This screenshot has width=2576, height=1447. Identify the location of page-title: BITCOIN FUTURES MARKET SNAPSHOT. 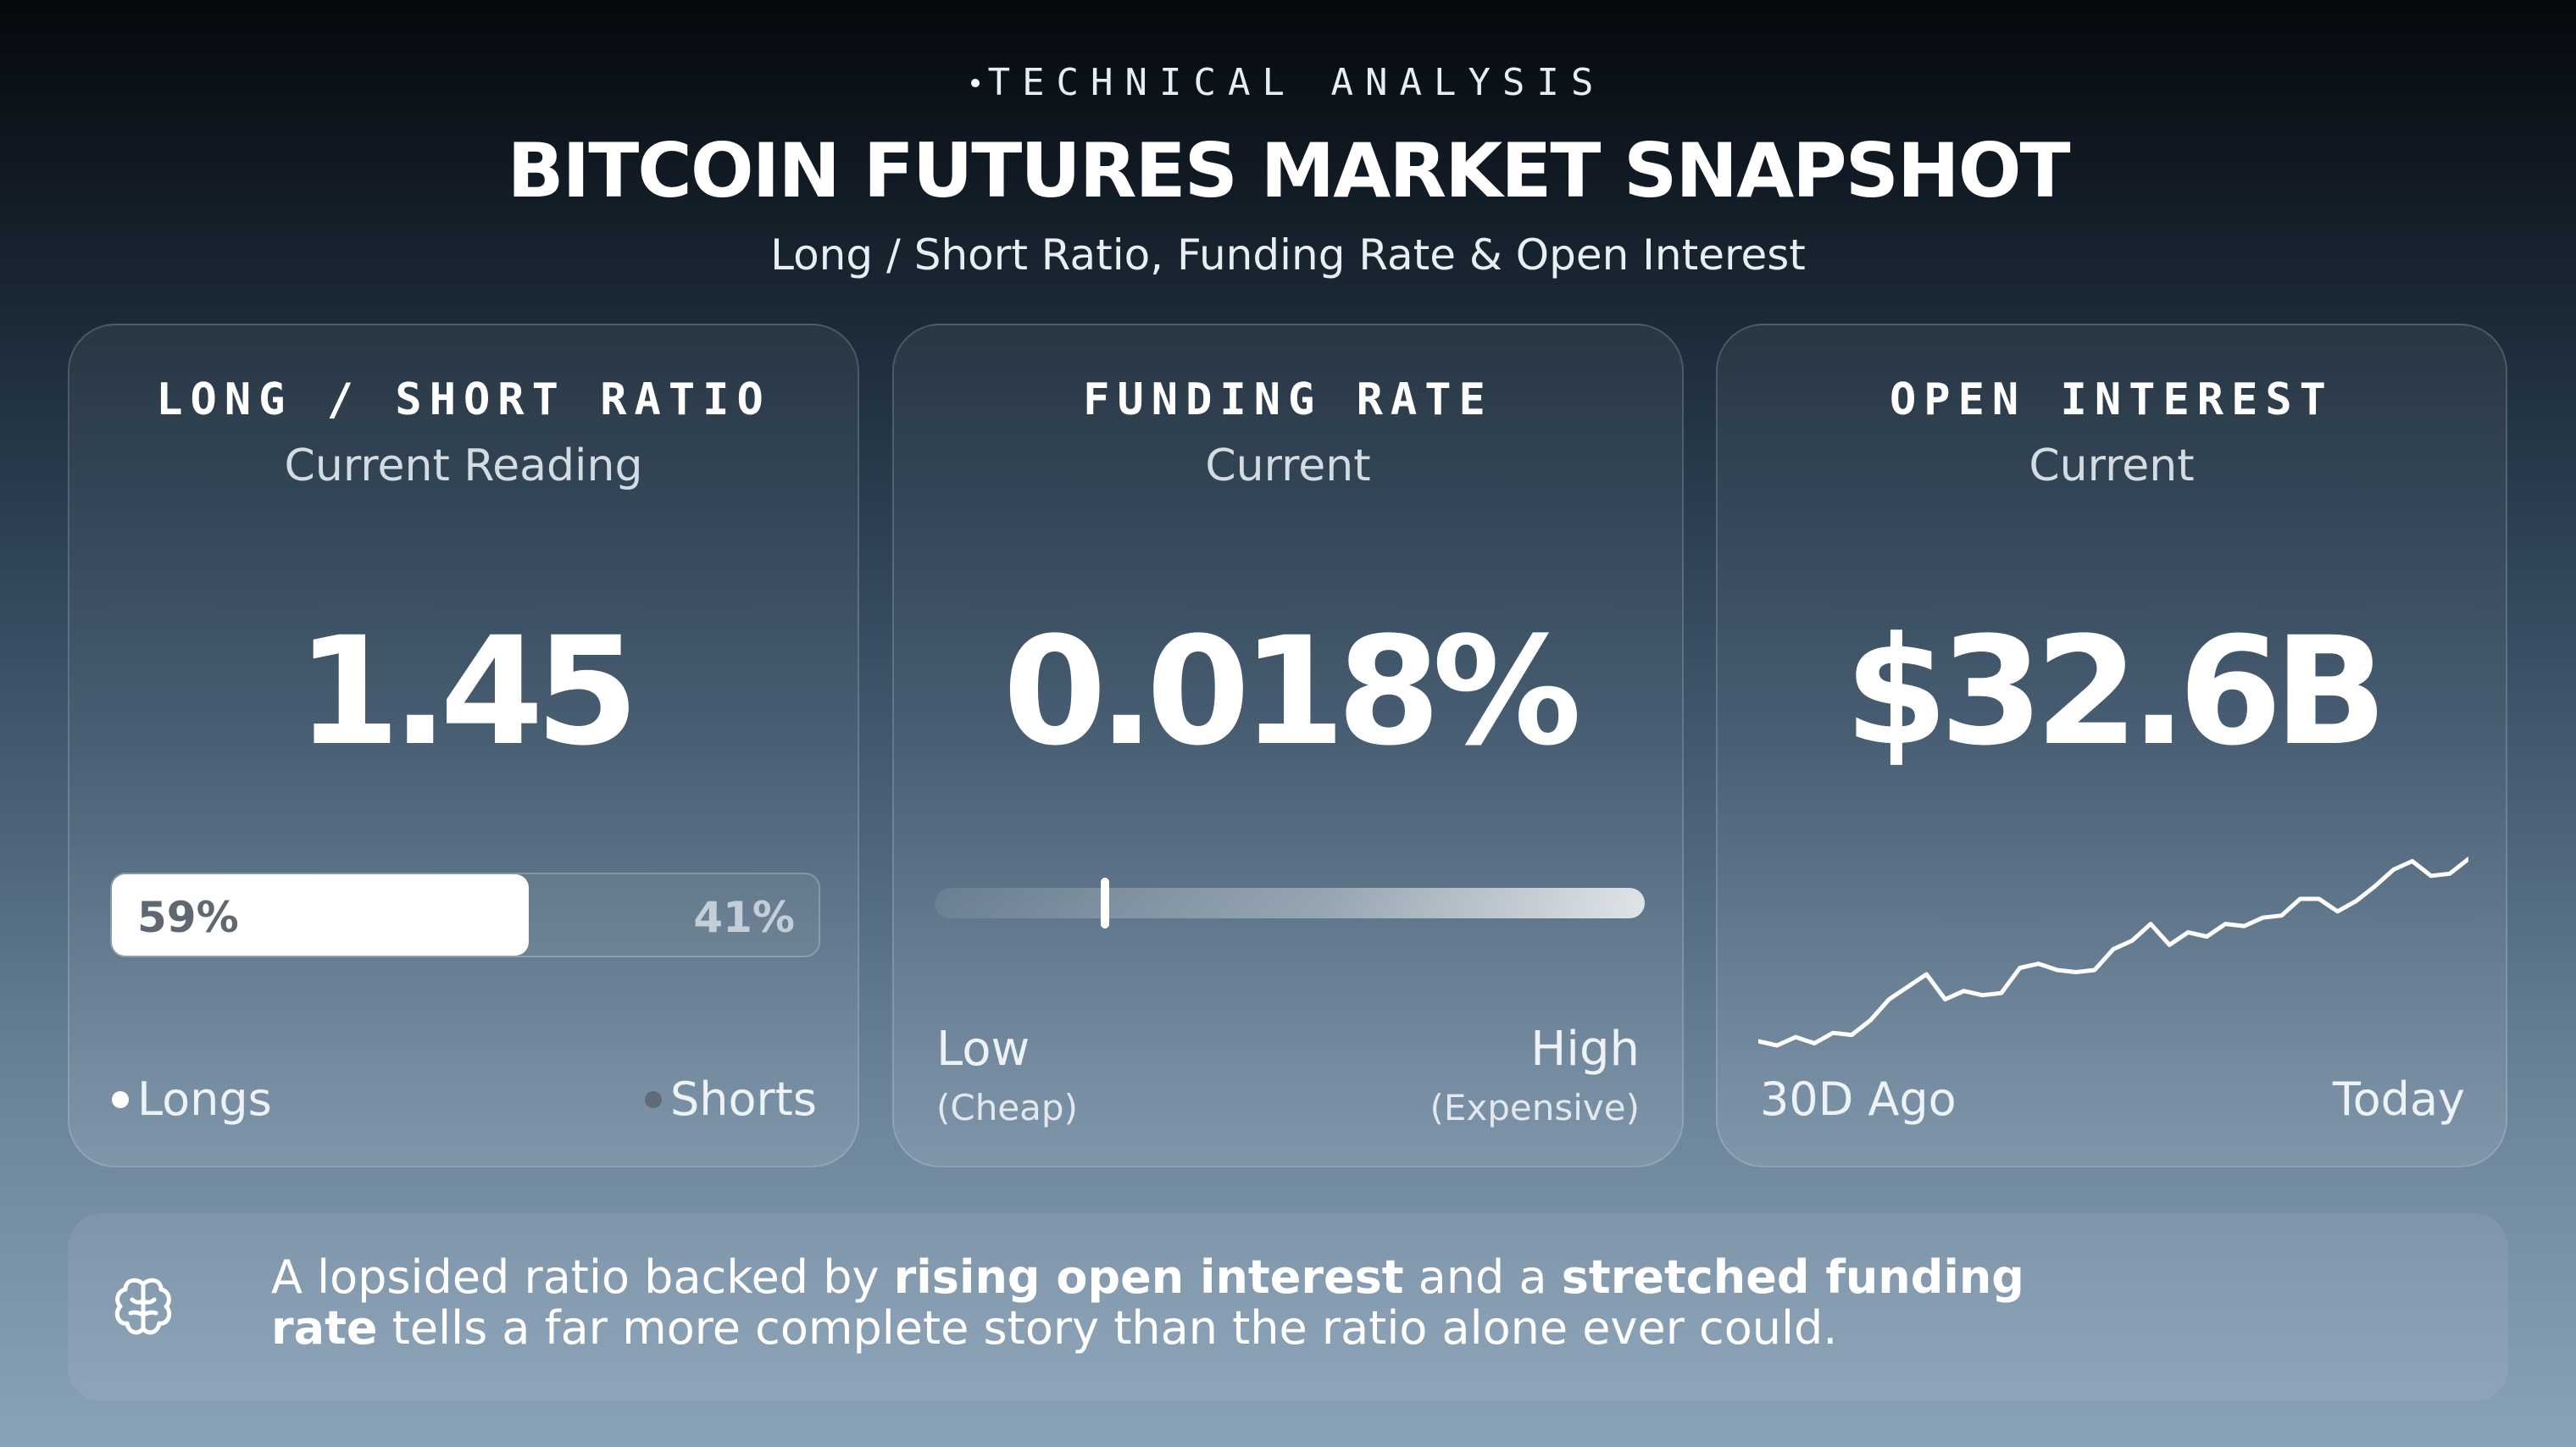
(1288, 170).